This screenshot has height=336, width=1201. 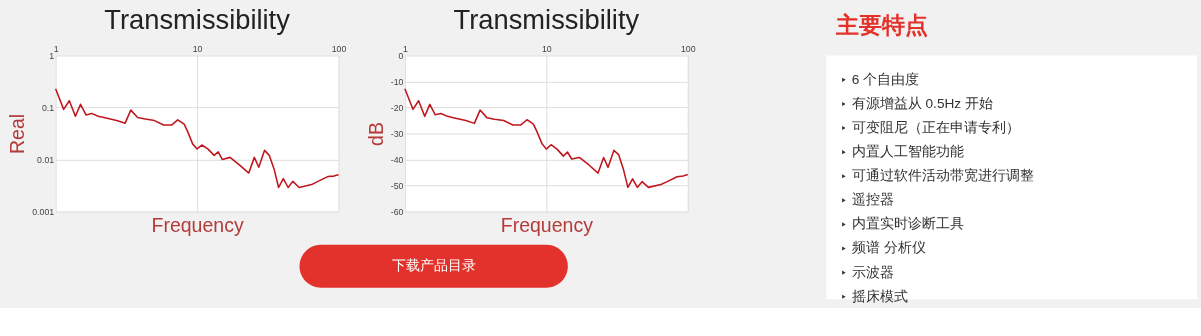 What do you see at coordinates (935, 127) in the screenshot?
I see `text: 可变阻尼（正在申请专利）` at bounding box center [935, 127].